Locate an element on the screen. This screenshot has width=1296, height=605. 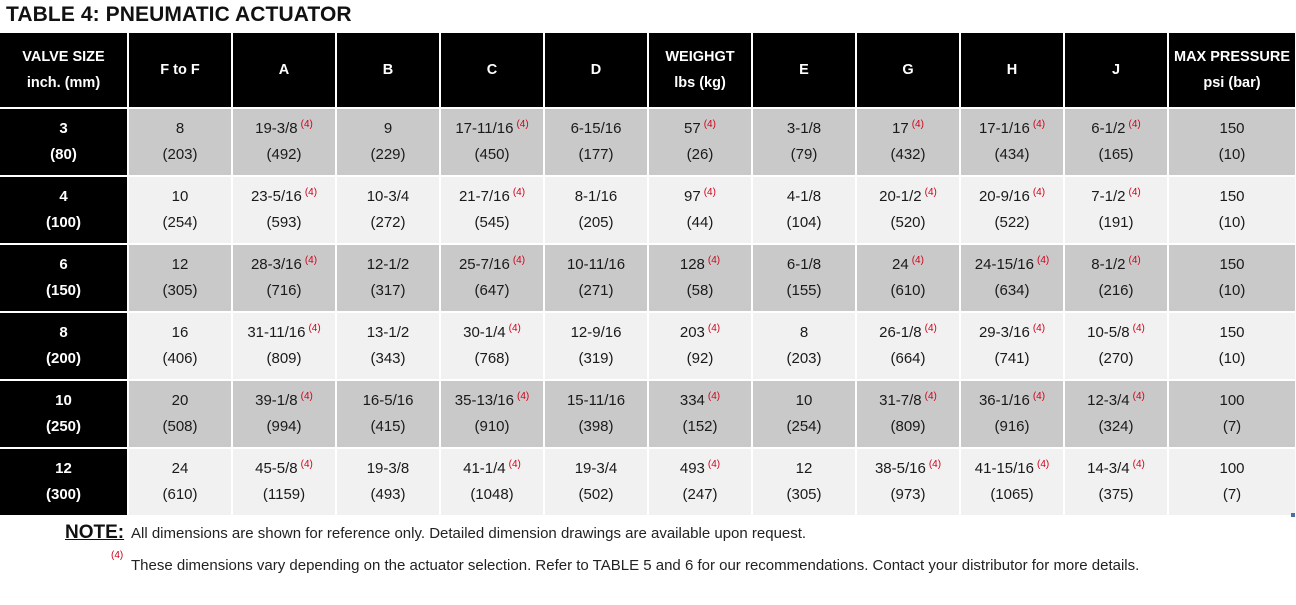
cell-imperial-value: 14-3/4 (4) is located at coordinates (1116, 469).